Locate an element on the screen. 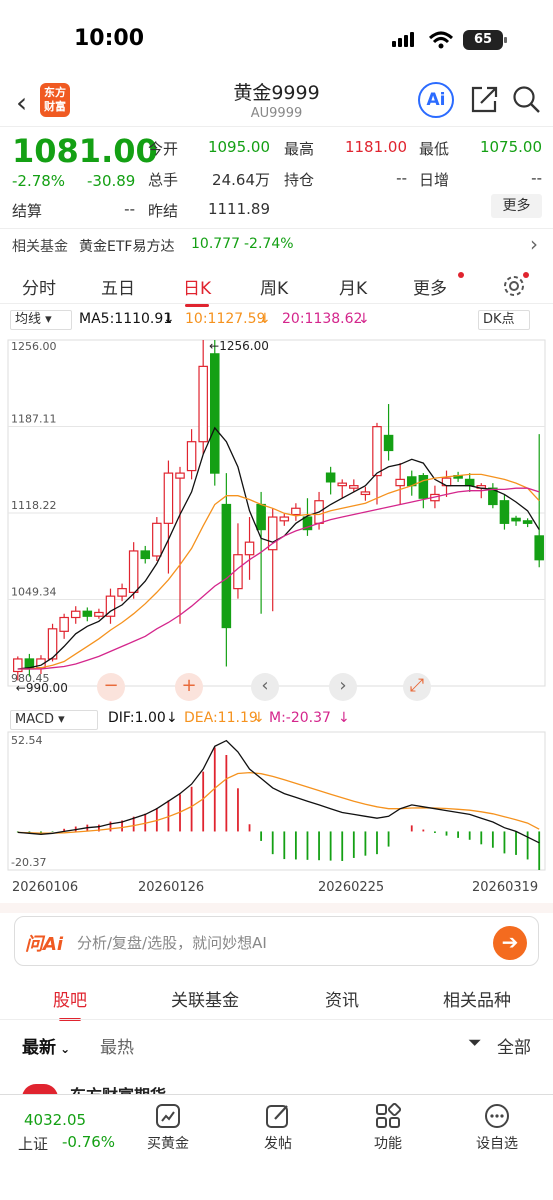 The height and width of the screenshot is (1200, 553). feed-author: 东方财富期货 is located at coordinates (118, 1088).